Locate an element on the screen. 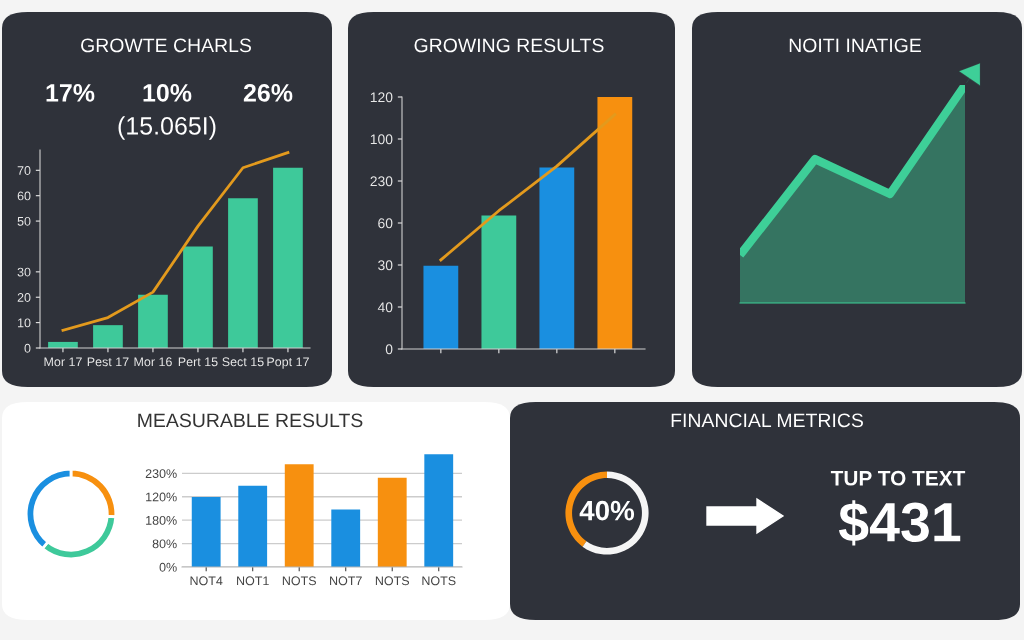  text: 0% is located at coordinates (168, 567).